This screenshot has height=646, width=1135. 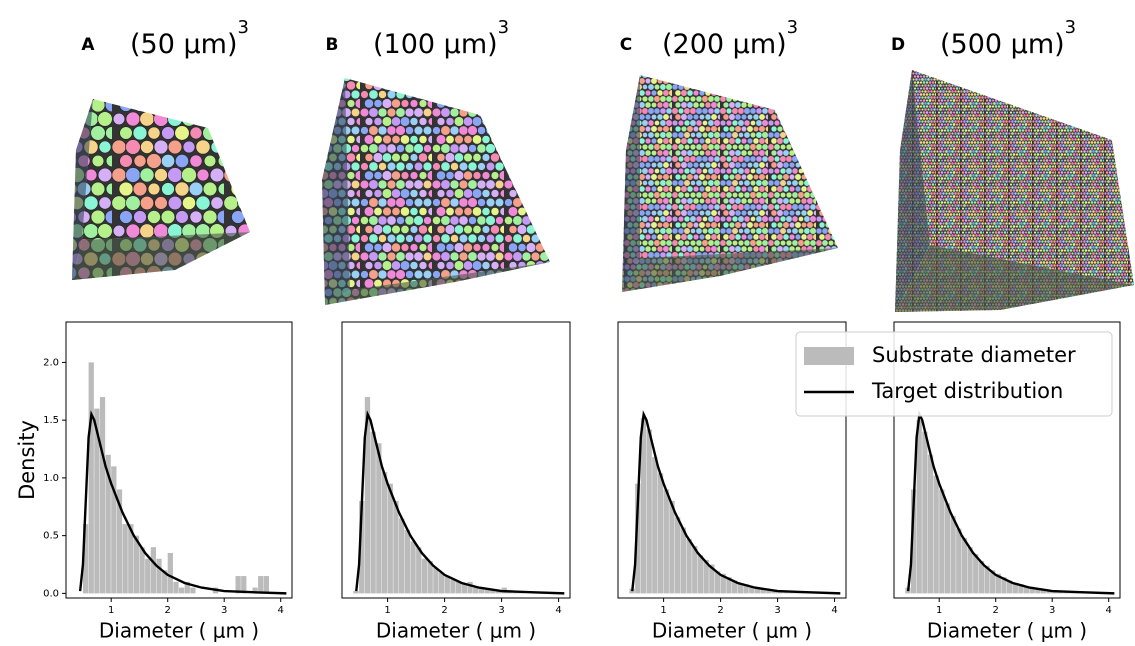 What do you see at coordinates (51, 362) in the screenshot?
I see `y-tick-label: 2.0` at bounding box center [51, 362].